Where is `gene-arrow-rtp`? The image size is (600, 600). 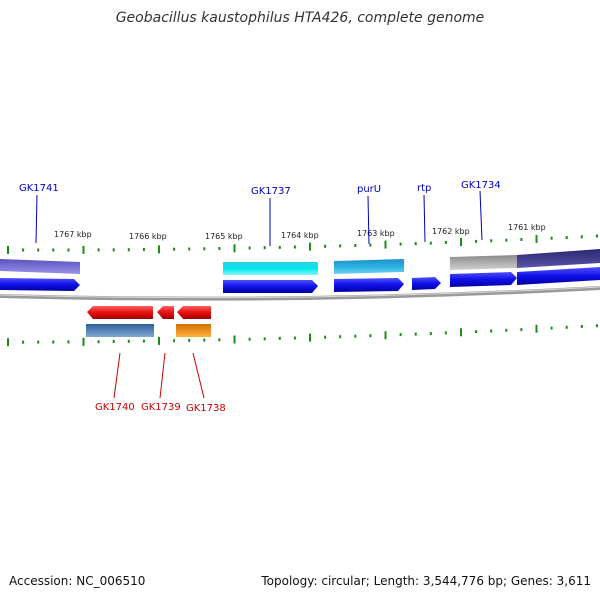 gene-arrow-rtp is located at coordinates (426, 283).